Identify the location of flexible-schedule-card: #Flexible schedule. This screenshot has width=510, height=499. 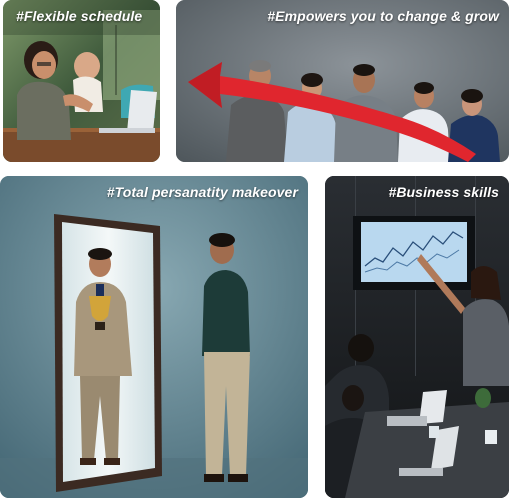
(81, 81).